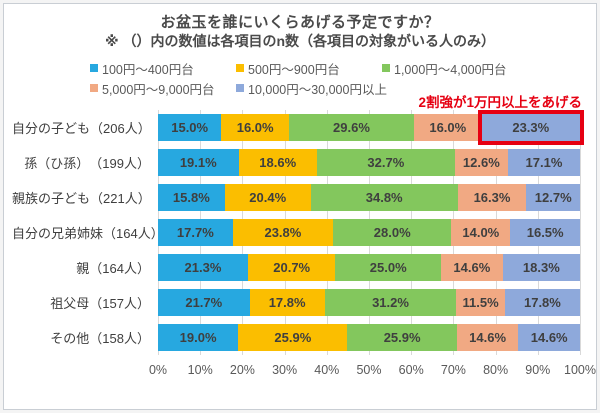 This screenshot has height=413, width=600. I want to click on chart-row: 自分の兄弟姉妹（164人） 17.7% 23.8% 28.0% 14.0% 16.5%, so click(296, 232).